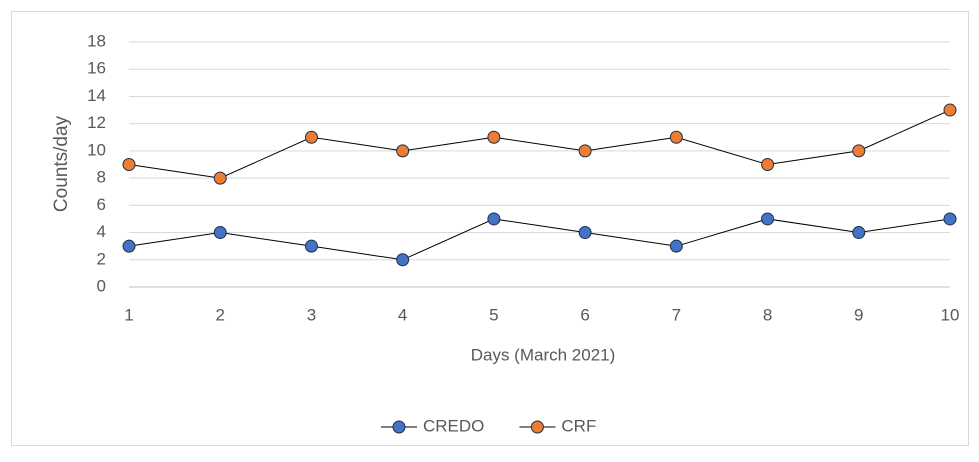 The height and width of the screenshot is (462, 979). What do you see at coordinates (493, 314) in the screenshot?
I see `x-tick-label: 5` at bounding box center [493, 314].